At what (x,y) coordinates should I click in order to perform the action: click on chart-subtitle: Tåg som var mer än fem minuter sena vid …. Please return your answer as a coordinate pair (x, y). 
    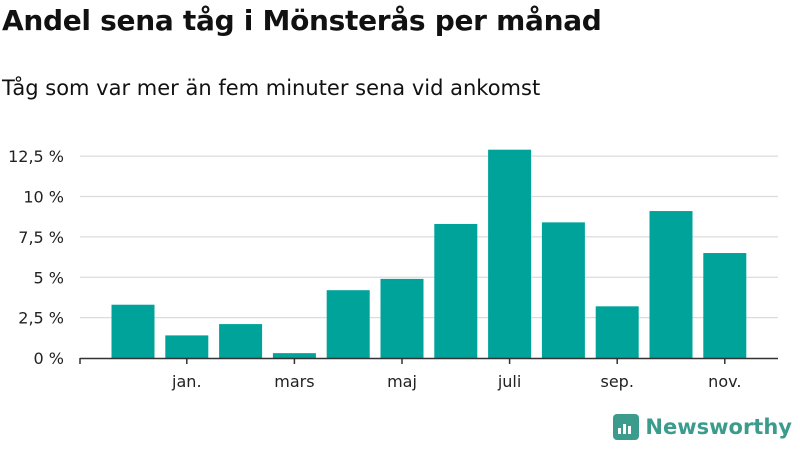
    Looking at the image, I should click on (271, 88).